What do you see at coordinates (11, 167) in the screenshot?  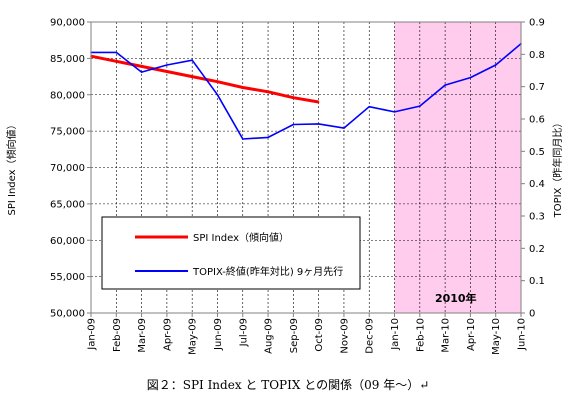 I see `y-axis-left-label: SPI Index（傾向値）` at bounding box center [11, 167].